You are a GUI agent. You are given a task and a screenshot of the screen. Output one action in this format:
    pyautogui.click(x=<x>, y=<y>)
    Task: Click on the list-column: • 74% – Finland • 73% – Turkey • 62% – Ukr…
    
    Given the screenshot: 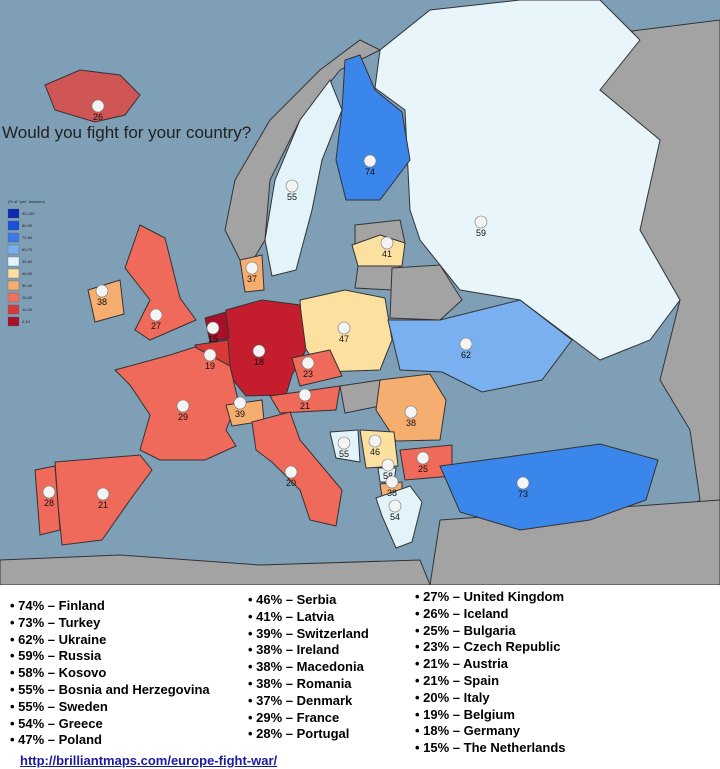 What is the action you would take?
    pyautogui.click(x=110, y=673)
    